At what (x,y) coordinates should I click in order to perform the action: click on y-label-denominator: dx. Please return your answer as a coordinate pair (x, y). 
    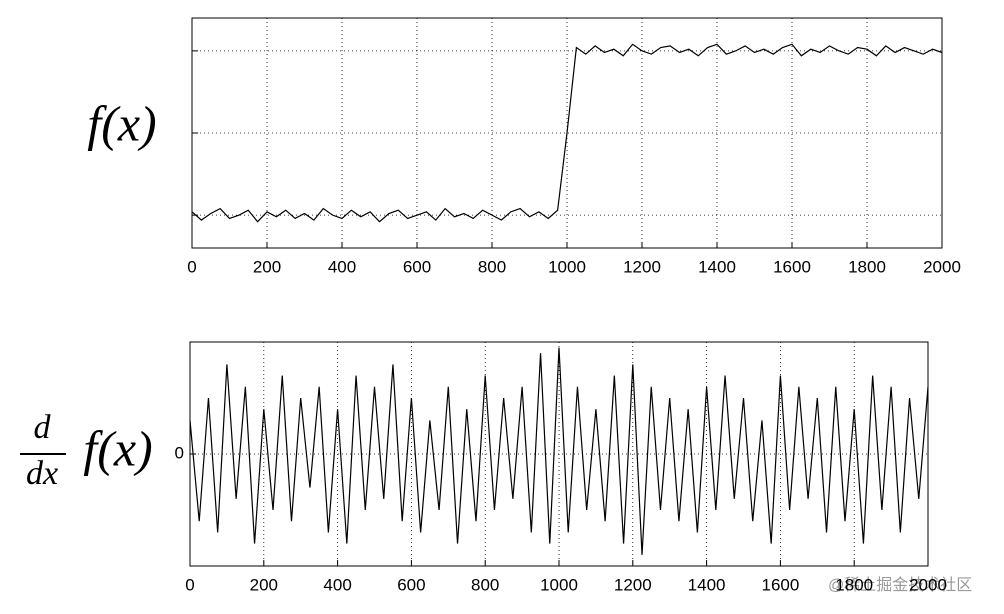
    Looking at the image, I should click on (42, 473).